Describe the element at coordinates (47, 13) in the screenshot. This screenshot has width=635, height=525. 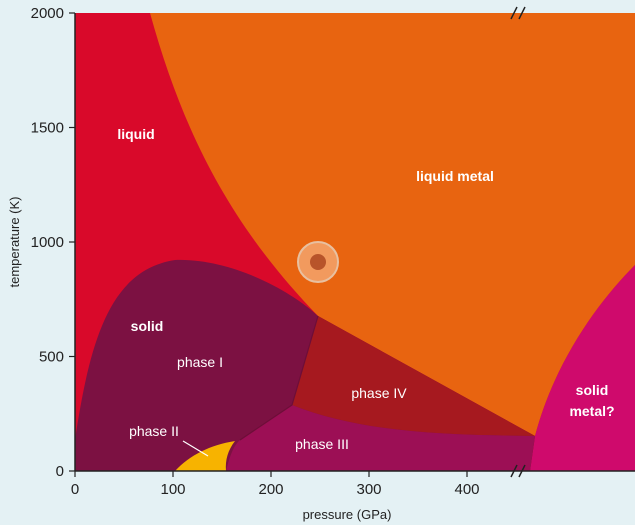
I see `y-tick-label-2000: 2000` at that location.